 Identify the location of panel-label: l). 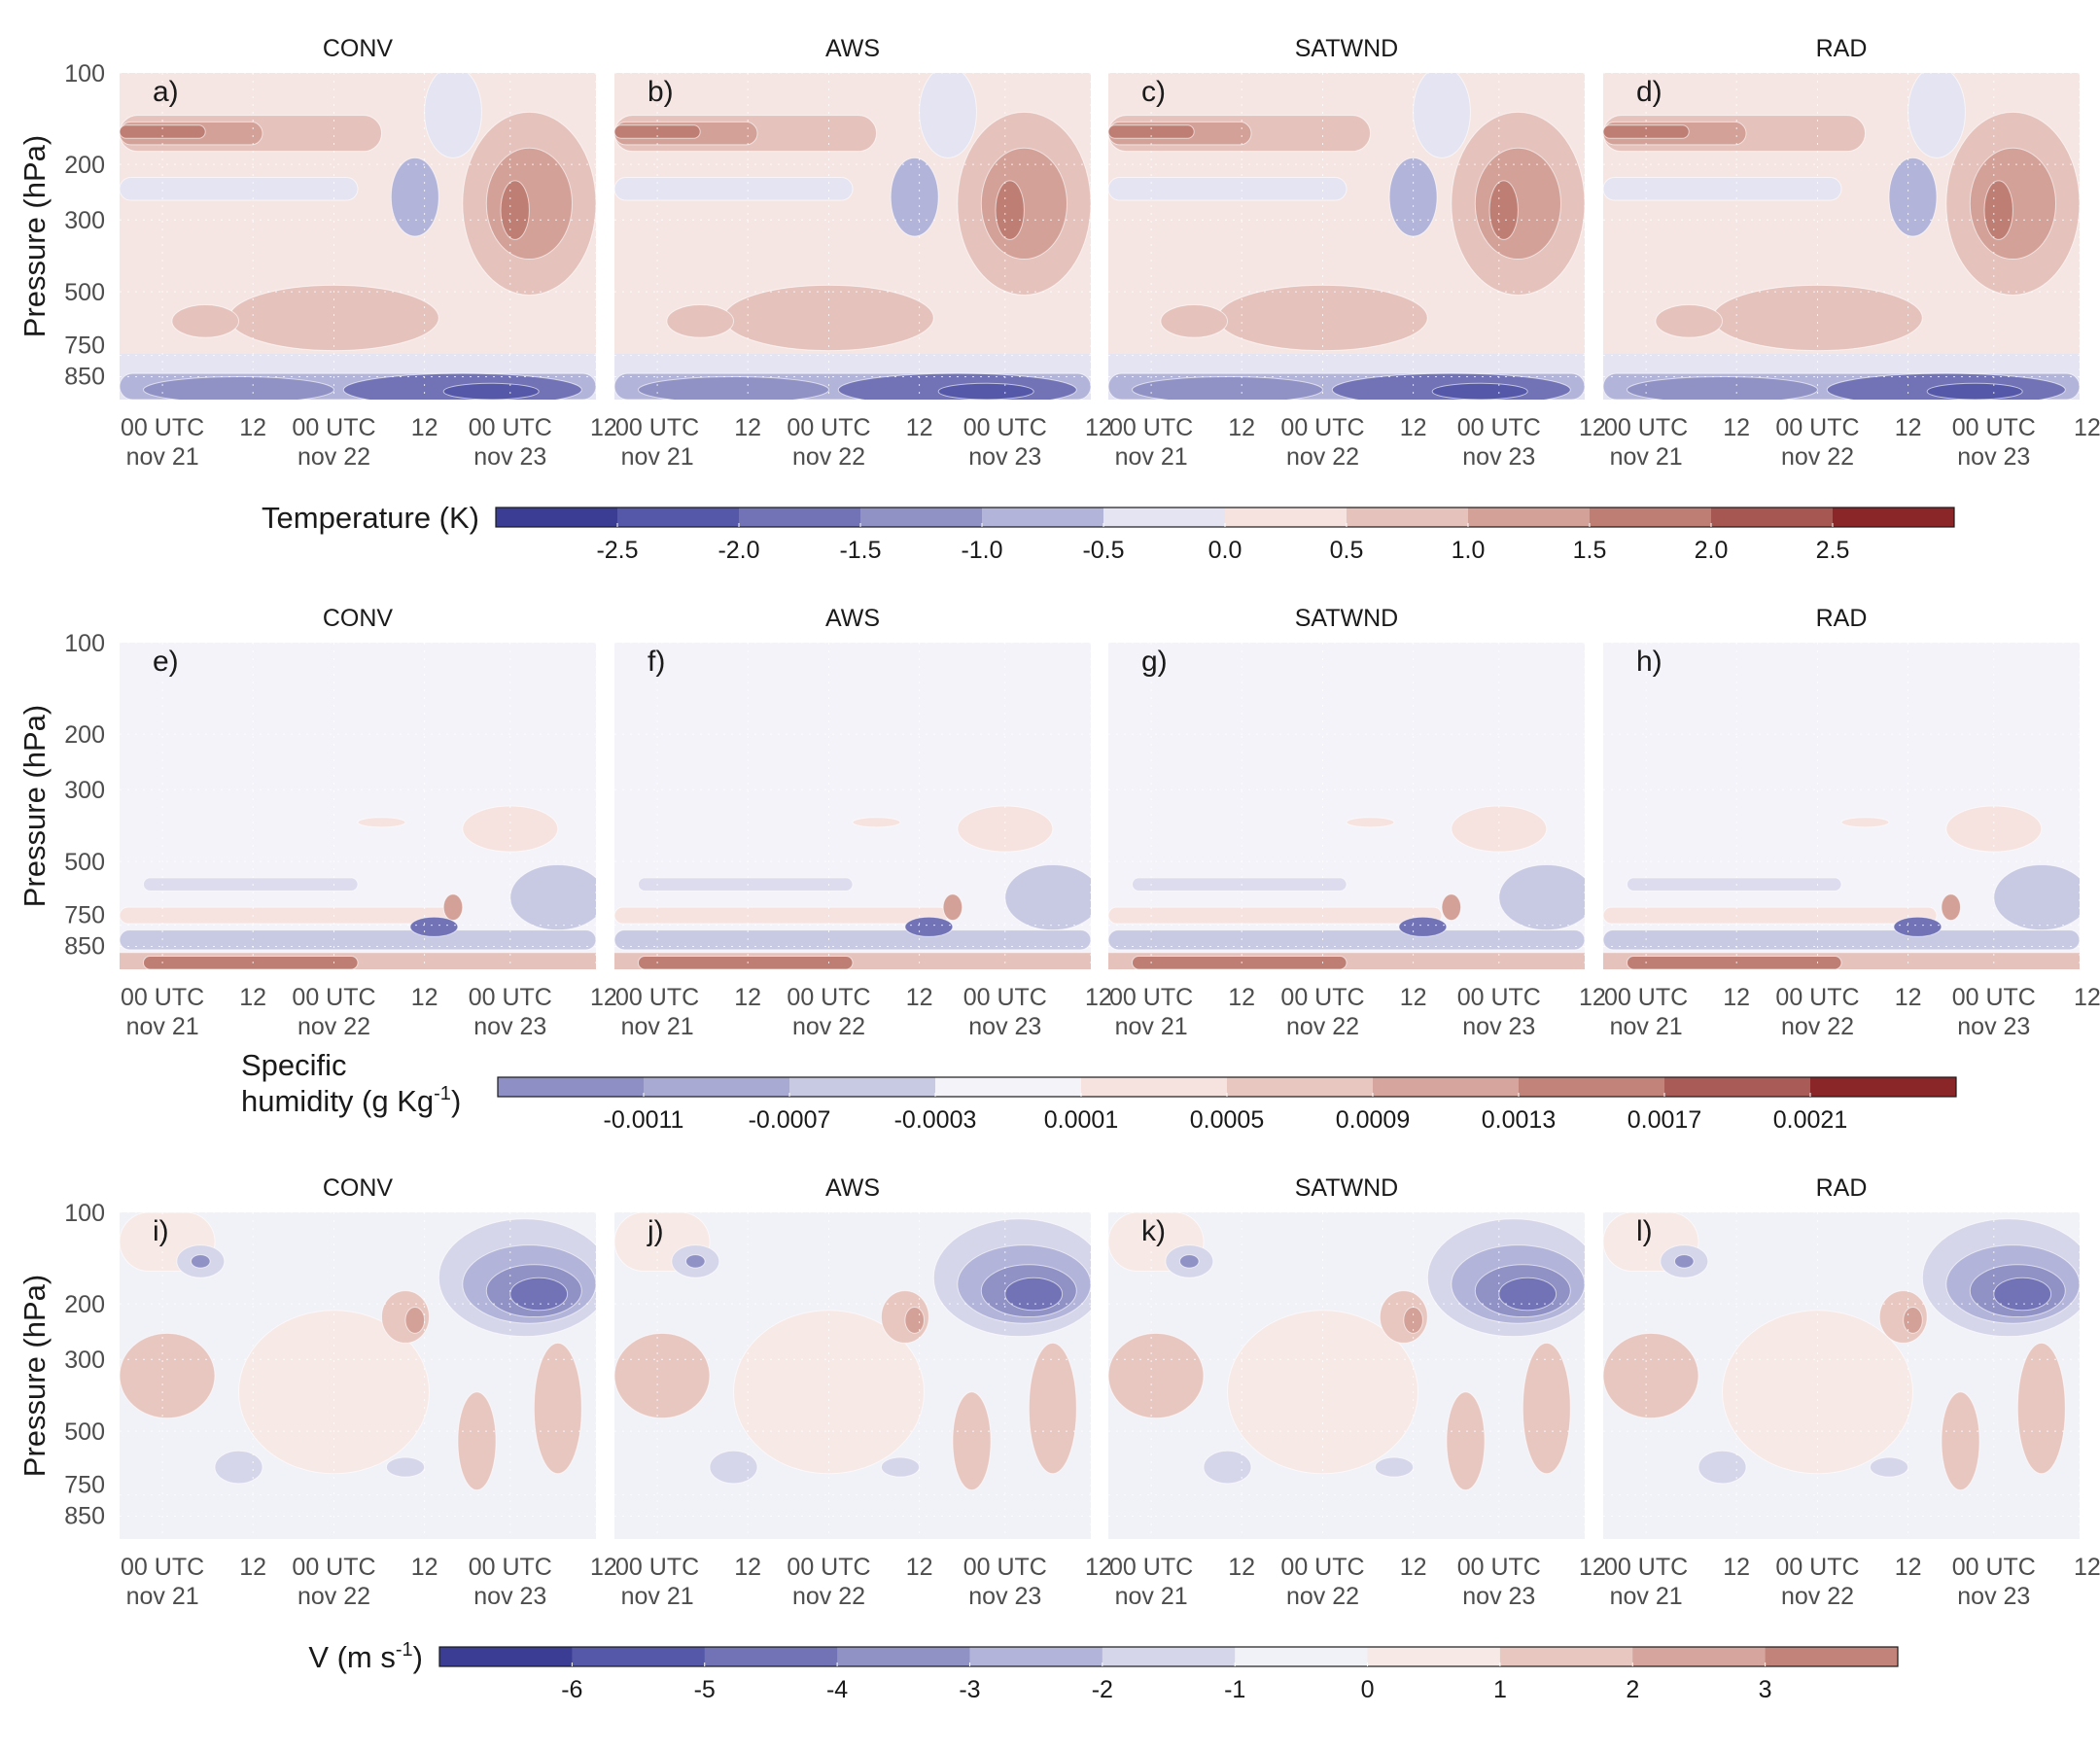
(1644, 1231).